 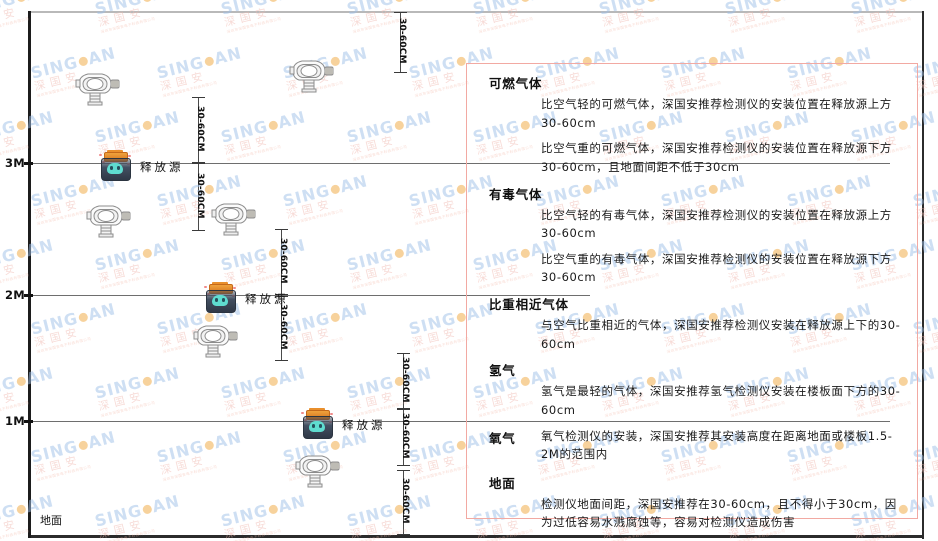 I want to click on dimension-label-upper-right-column-1: 30-60CM, so click(x=283, y=327).